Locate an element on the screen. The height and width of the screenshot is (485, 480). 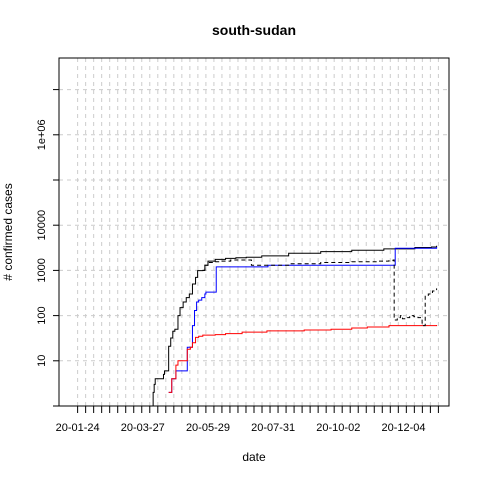
y-tick-label: 1000 is located at coordinates (42, 270).